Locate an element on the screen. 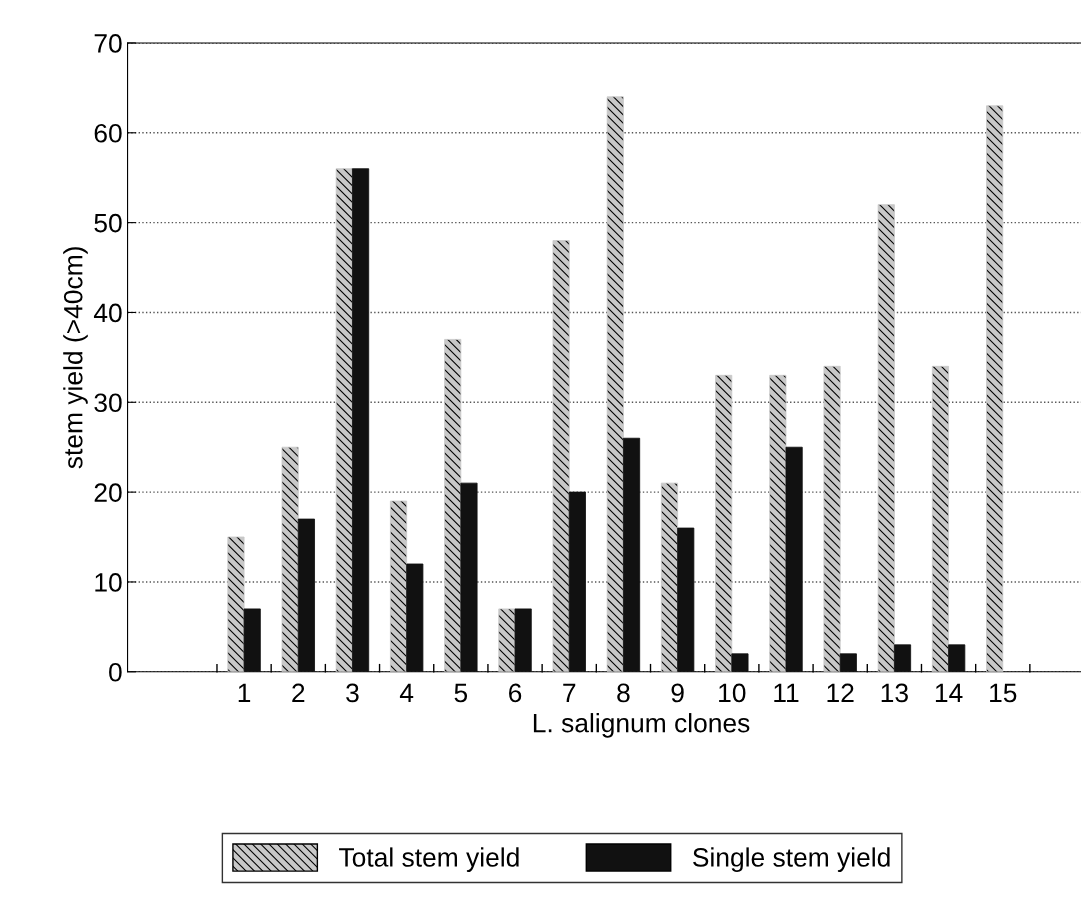  x-tick-label: 13 is located at coordinates (894, 693).